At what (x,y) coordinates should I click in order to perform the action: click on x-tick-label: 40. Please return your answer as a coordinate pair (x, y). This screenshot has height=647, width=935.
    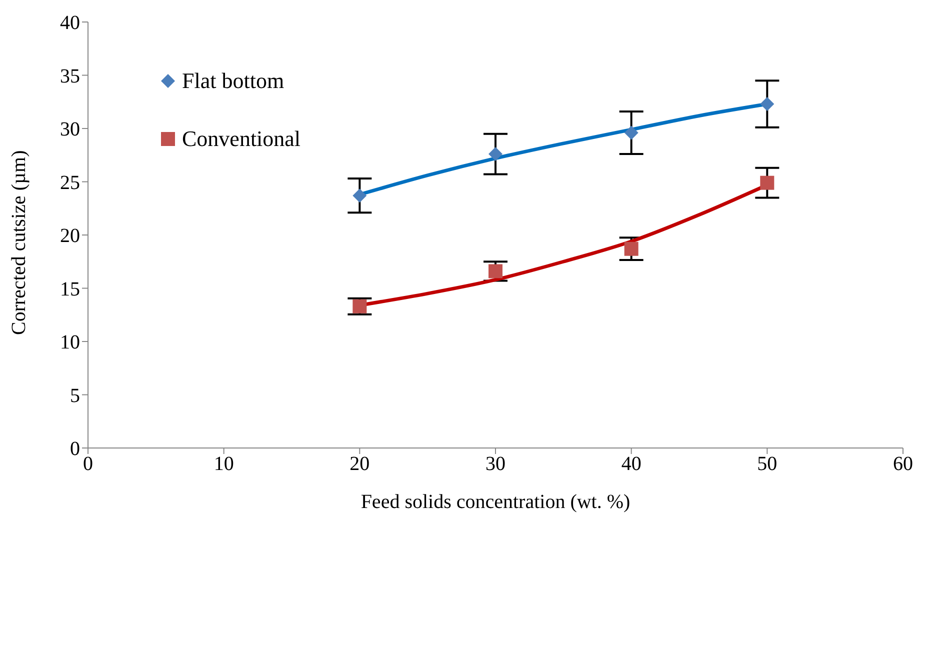
    Looking at the image, I should click on (631, 464).